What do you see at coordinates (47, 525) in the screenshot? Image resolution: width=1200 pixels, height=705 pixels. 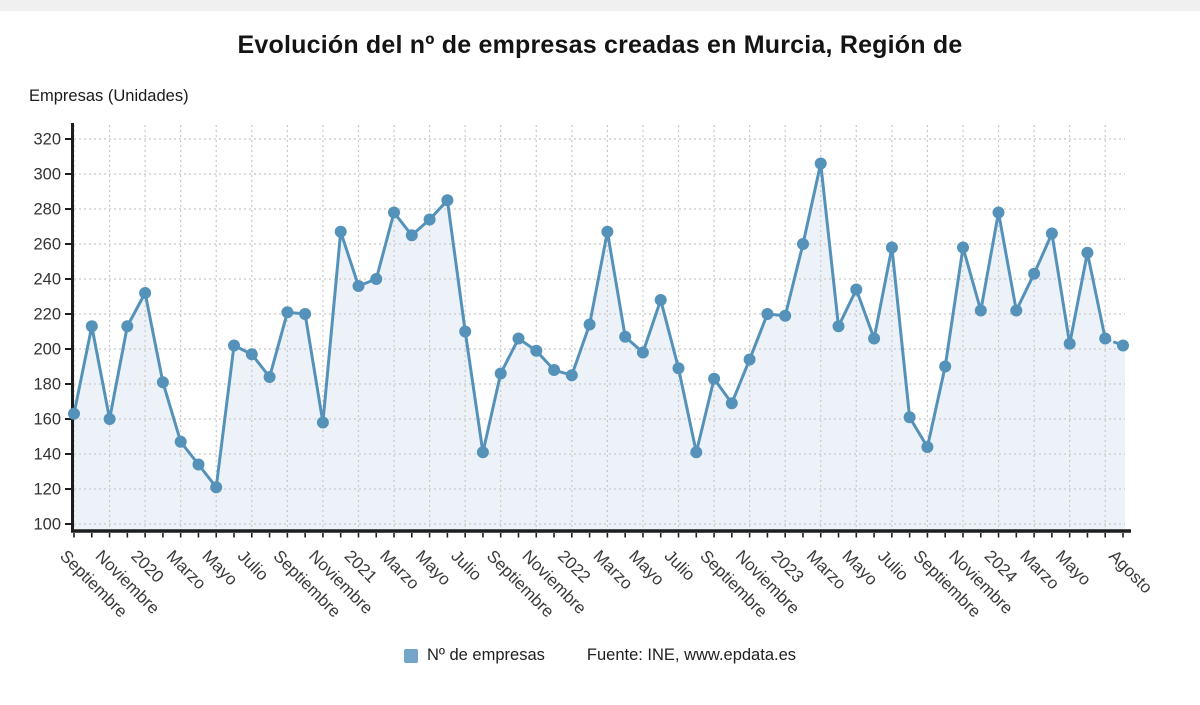 I see `y-tick-label: 100` at bounding box center [47, 525].